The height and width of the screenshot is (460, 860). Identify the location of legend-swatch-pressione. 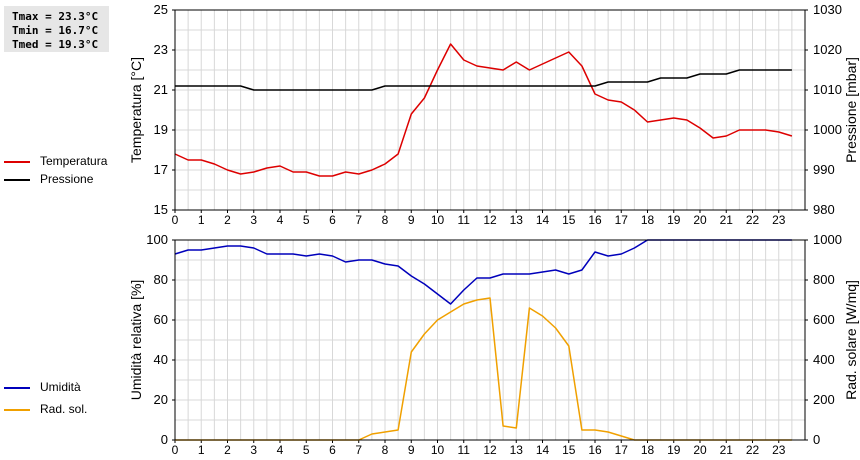
(17, 180).